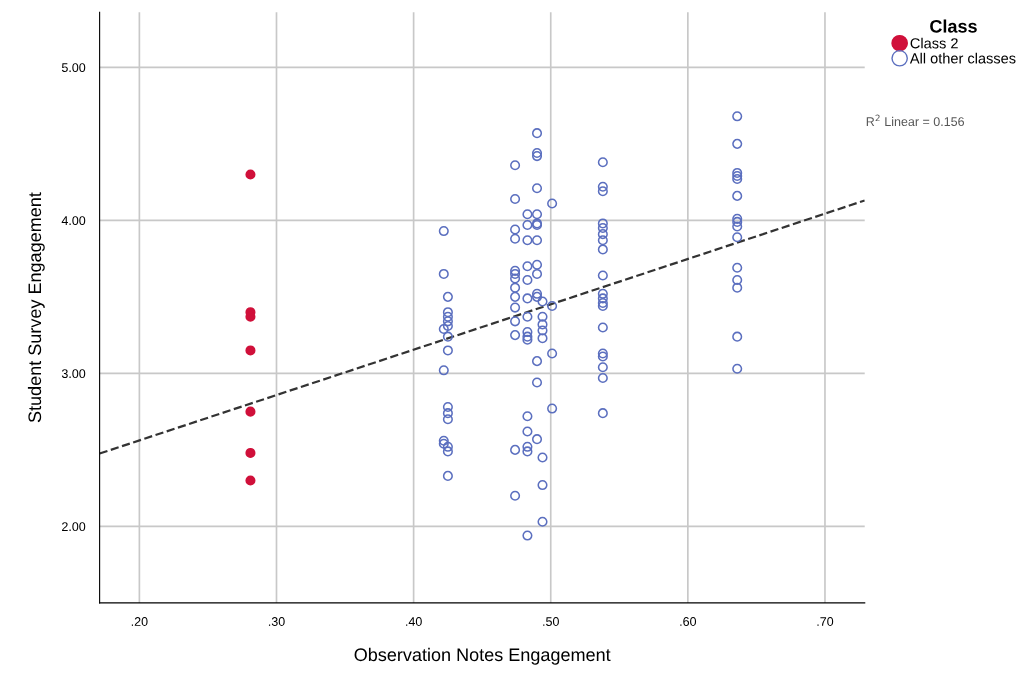  Describe the element at coordinates (934, 43) in the screenshot. I see `legend-label: Class 2` at that location.